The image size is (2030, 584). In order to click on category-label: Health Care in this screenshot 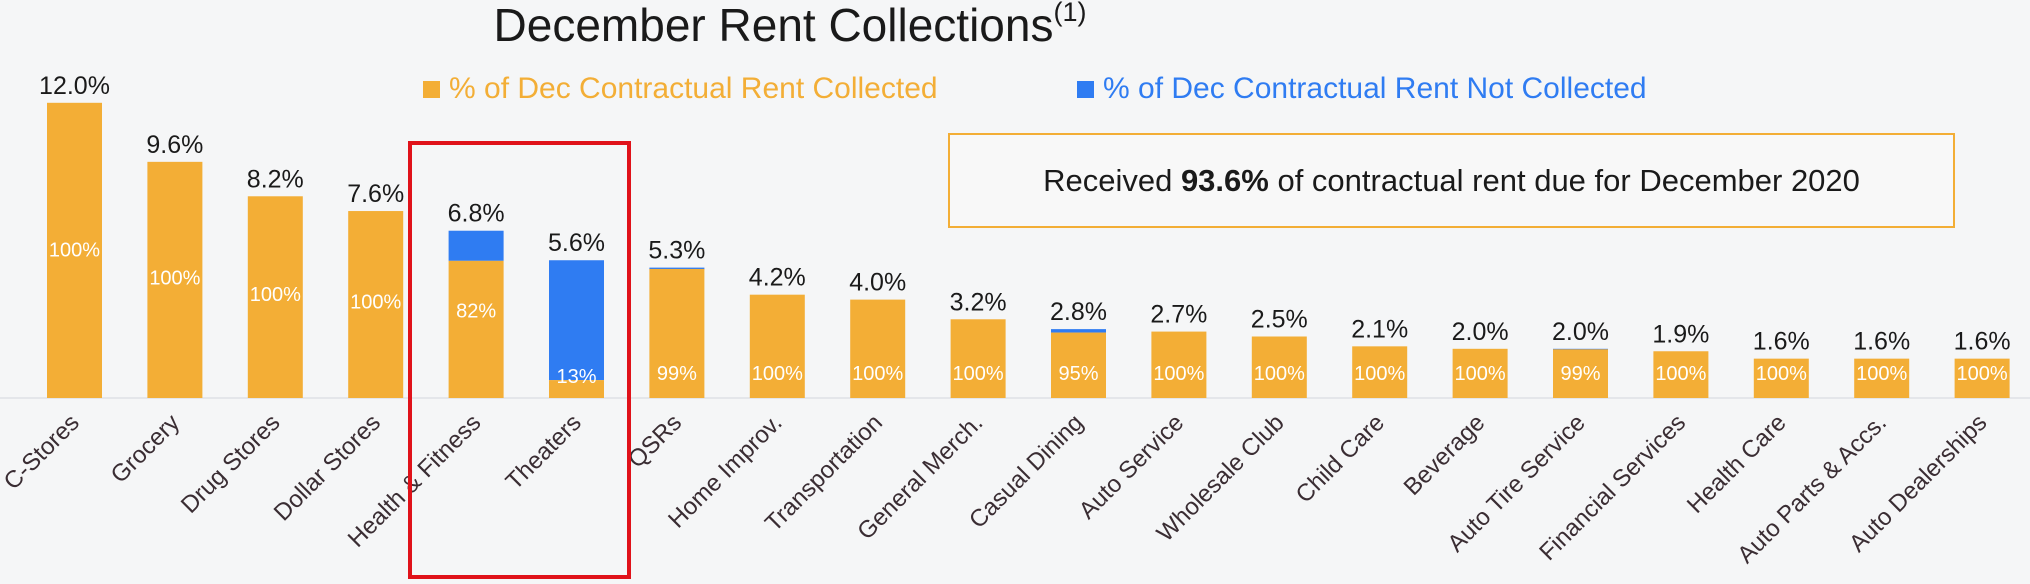, I will do `click(1737, 464)`.